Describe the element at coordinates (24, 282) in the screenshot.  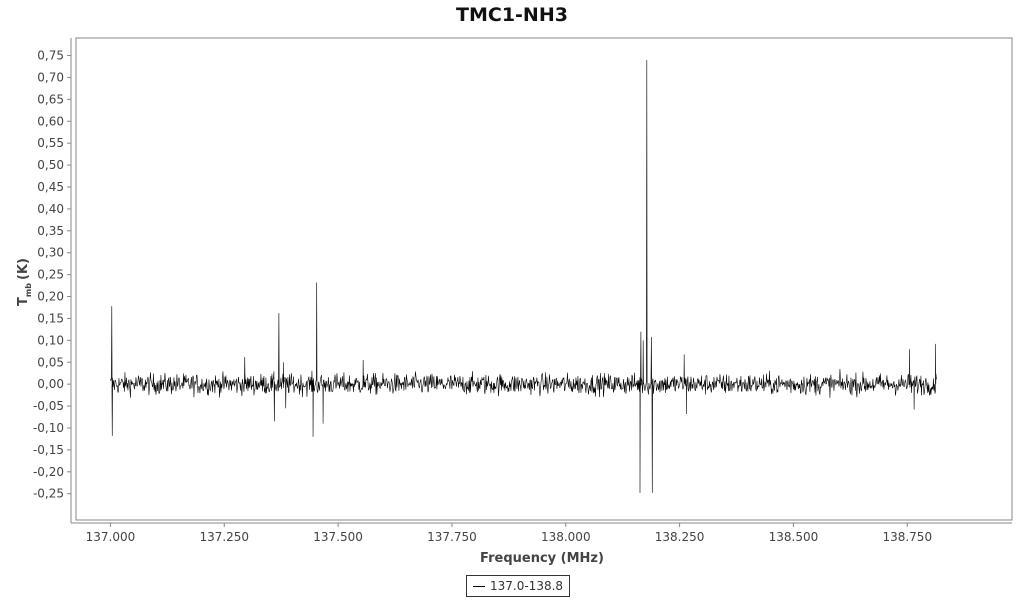
I see `y-axis-title: Tmb (K)` at that location.